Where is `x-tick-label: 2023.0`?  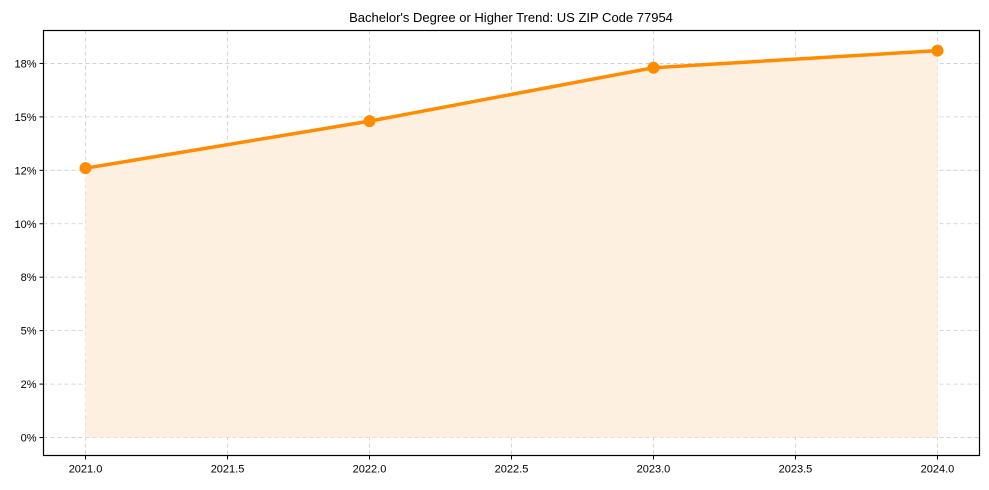
x-tick-label: 2023.0 is located at coordinates (654, 470).